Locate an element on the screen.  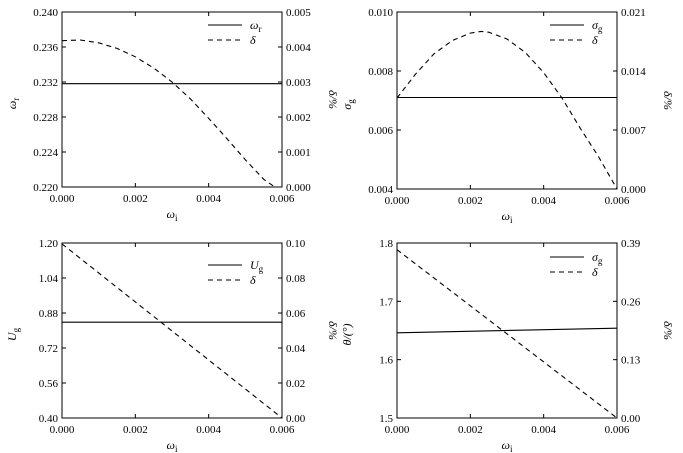
y-tick-label: 1.7 is located at coordinates (386, 302).